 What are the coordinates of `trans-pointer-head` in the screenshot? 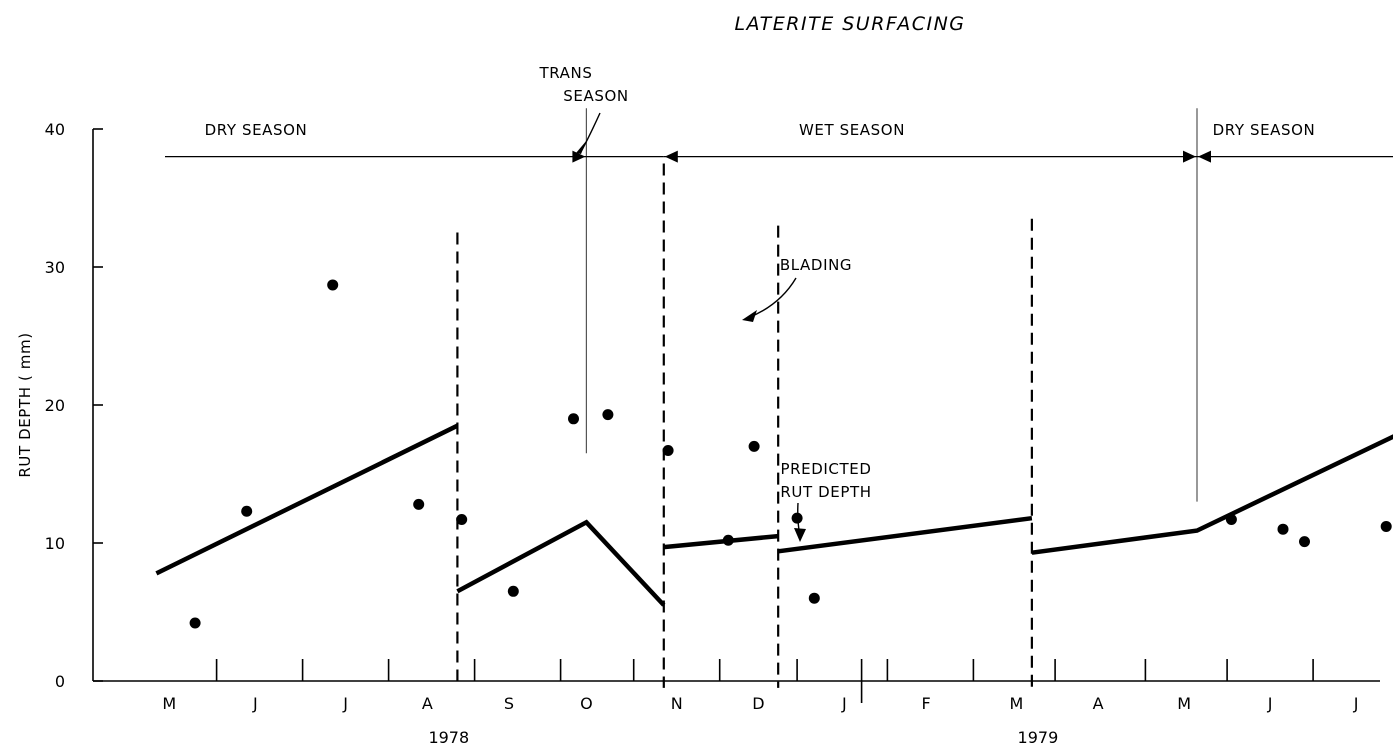 It's located at (581, 147).